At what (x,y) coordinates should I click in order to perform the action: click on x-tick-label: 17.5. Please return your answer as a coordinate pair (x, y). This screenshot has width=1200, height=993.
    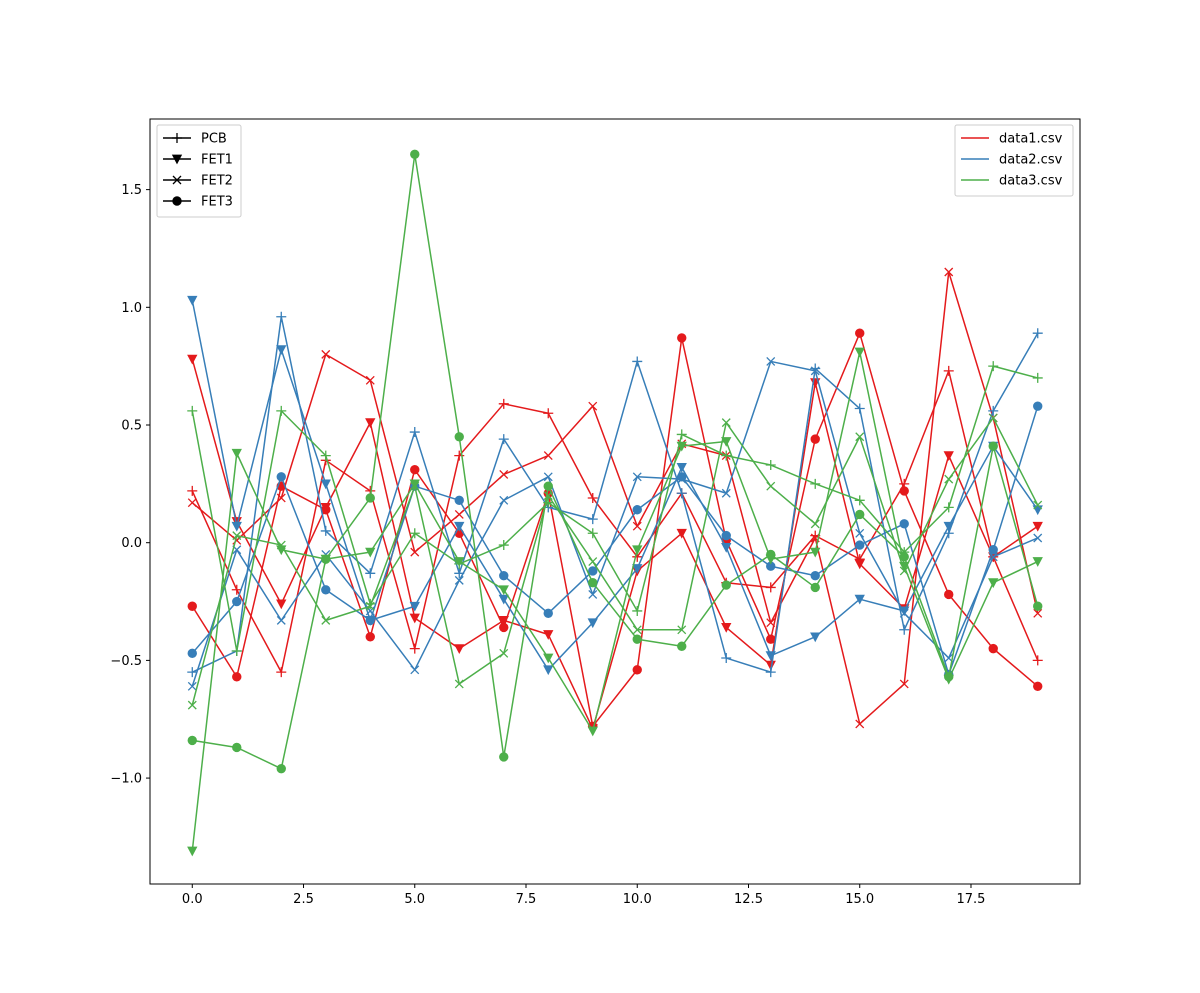
    Looking at the image, I should click on (971, 899).